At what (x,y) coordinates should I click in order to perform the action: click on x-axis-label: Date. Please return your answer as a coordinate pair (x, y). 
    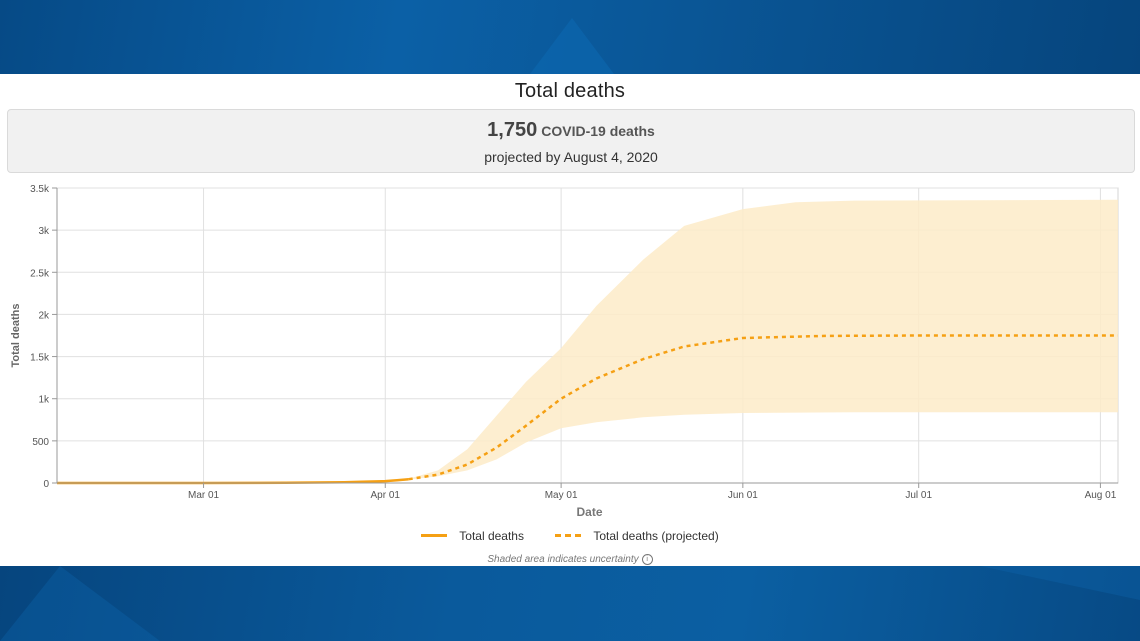
    Looking at the image, I should click on (589, 512).